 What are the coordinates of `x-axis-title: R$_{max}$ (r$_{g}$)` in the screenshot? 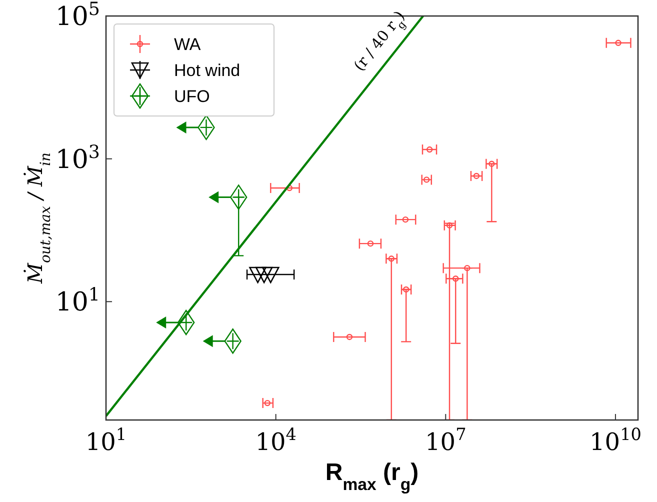 It's located at (372, 476).